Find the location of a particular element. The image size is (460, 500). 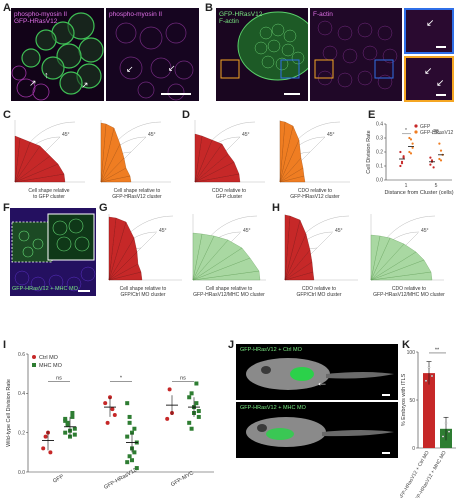

y-axis-label: Cell Division Rate is located at coordinates (369, 151).